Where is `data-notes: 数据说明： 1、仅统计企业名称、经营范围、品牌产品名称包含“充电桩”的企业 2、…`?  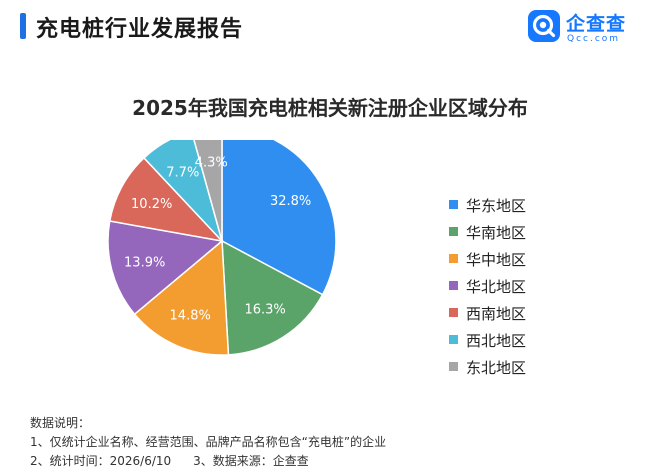
data-notes: 数据说明： 1、仅统计企业名称、经营范围、品牌产品名称包含“充电桩”的企业 2、… is located at coordinates (208, 442).